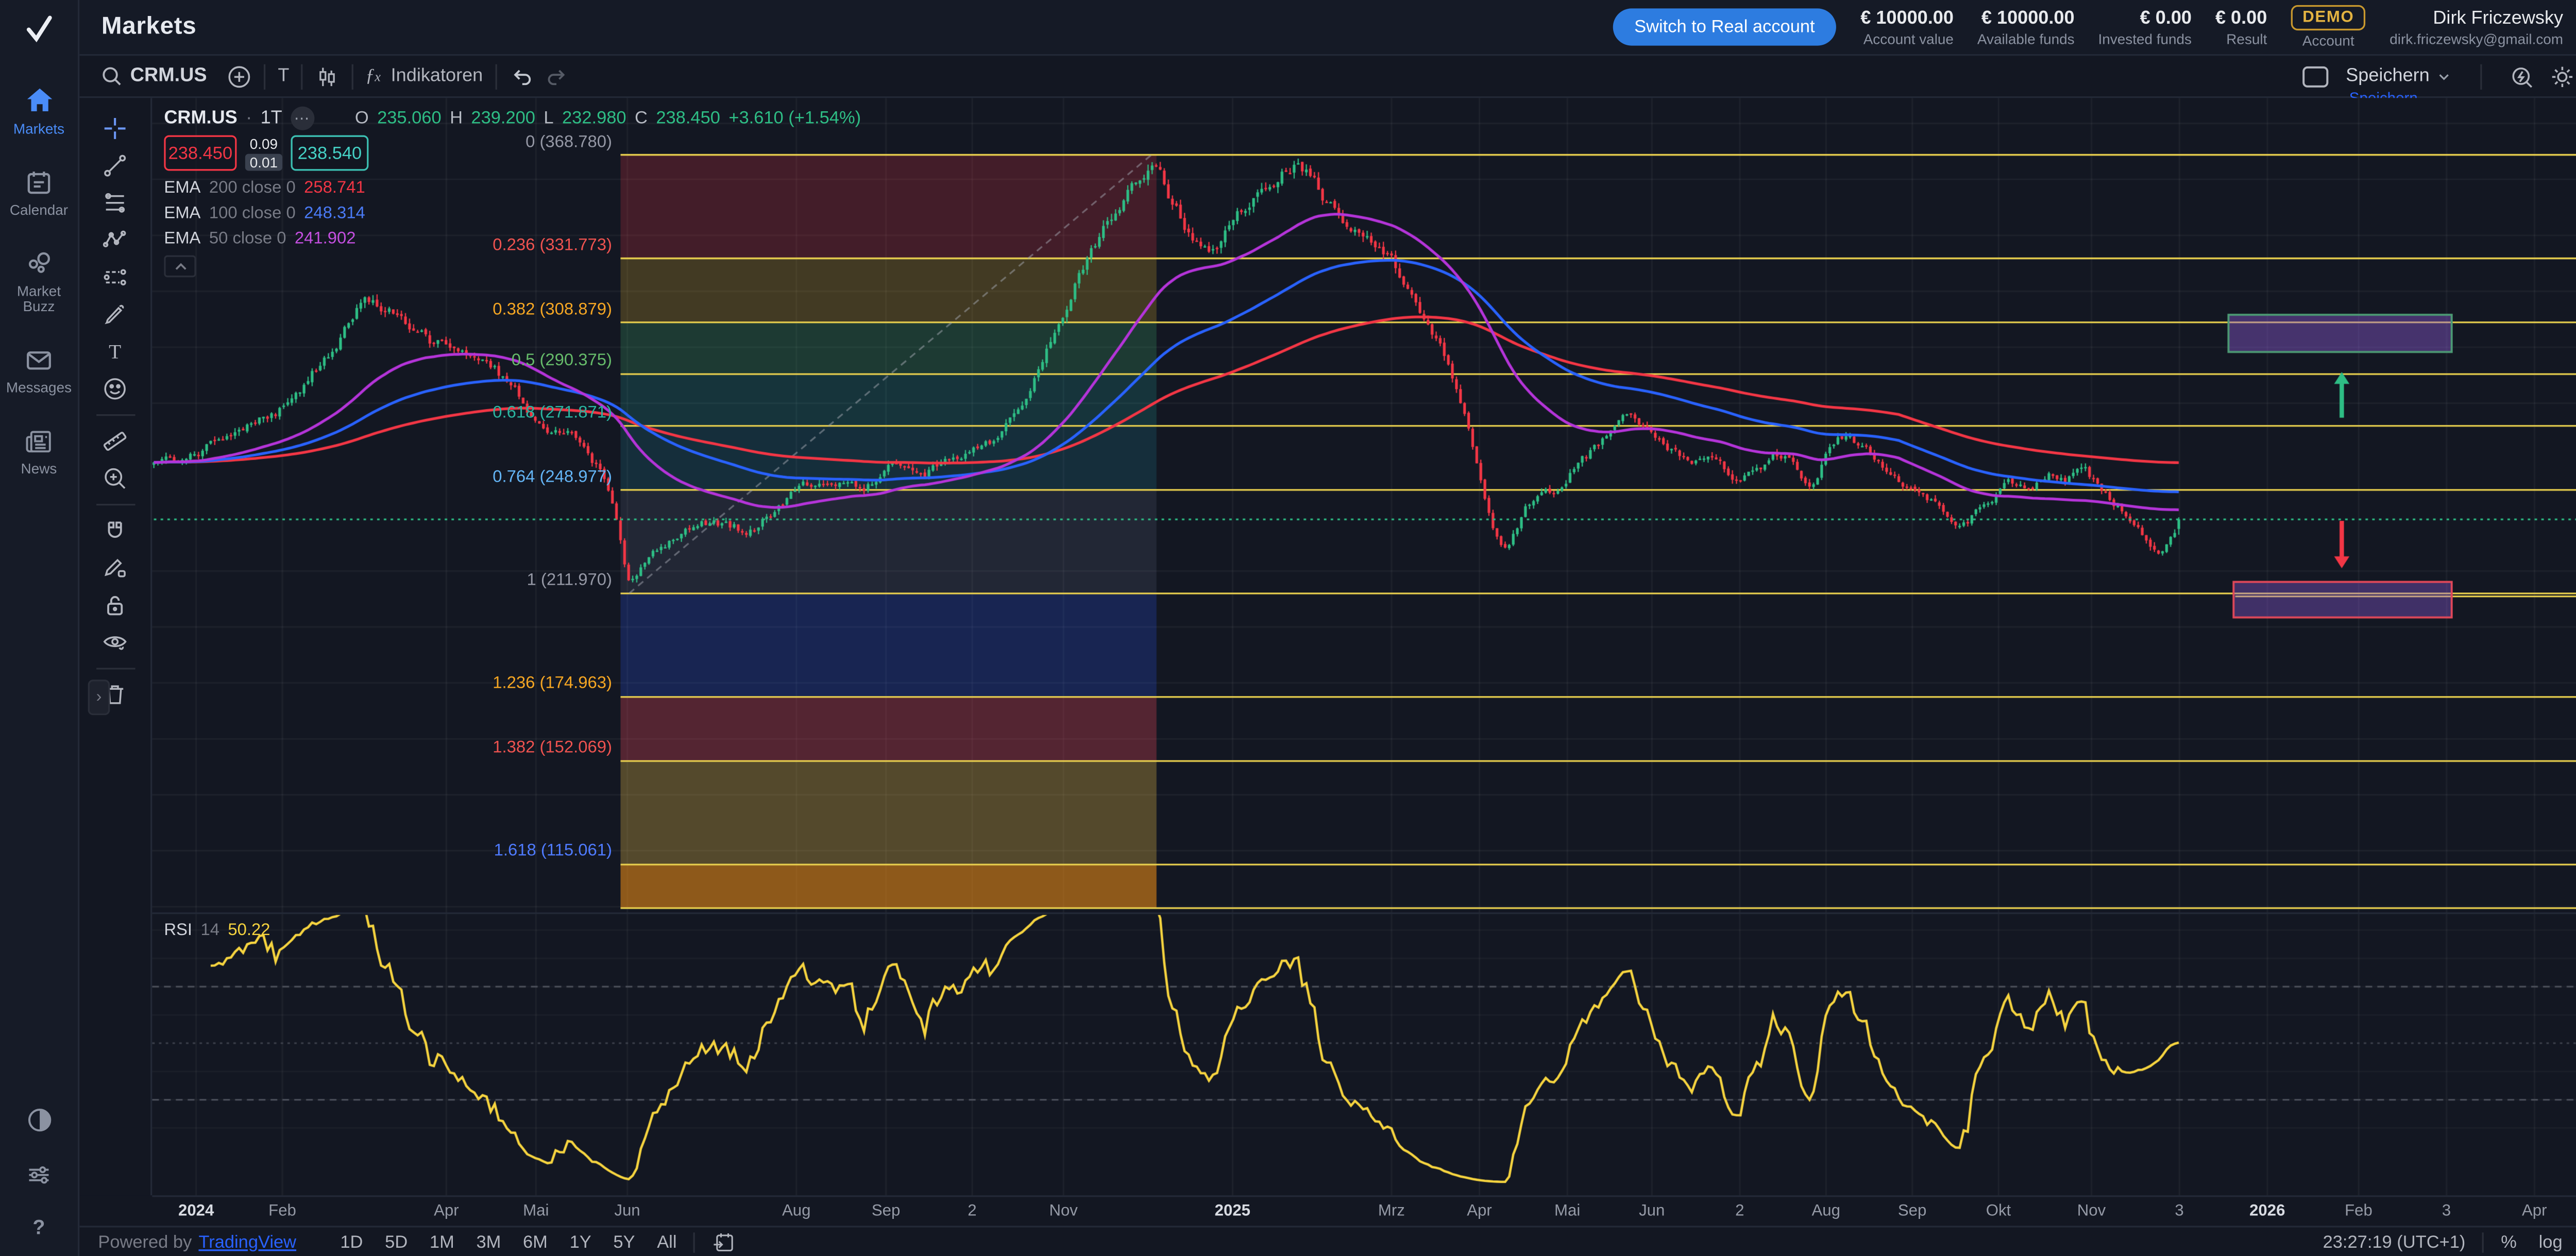 The width and height of the screenshot is (2576, 1256). What do you see at coordinates (39, 111) in the screenshot?
I see `sidebar-item-markets: Markets` at bounding box center [39, 111].